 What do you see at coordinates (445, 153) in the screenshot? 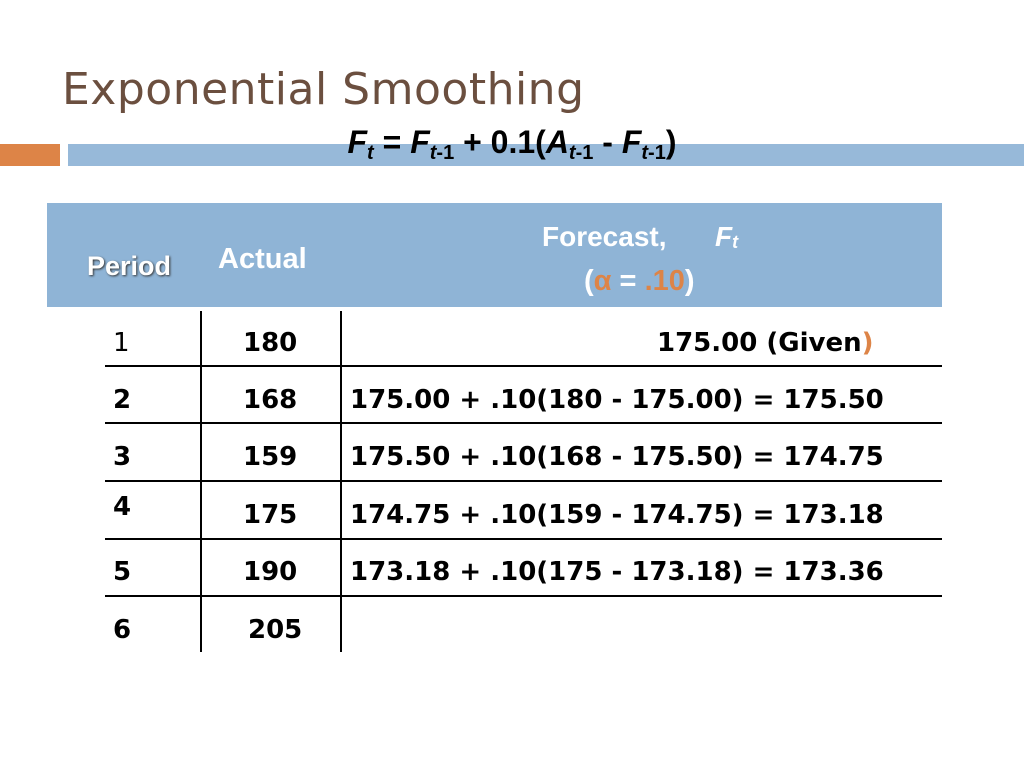
I see `formula-sub-m1: -1` at bounding box center [445, 153].